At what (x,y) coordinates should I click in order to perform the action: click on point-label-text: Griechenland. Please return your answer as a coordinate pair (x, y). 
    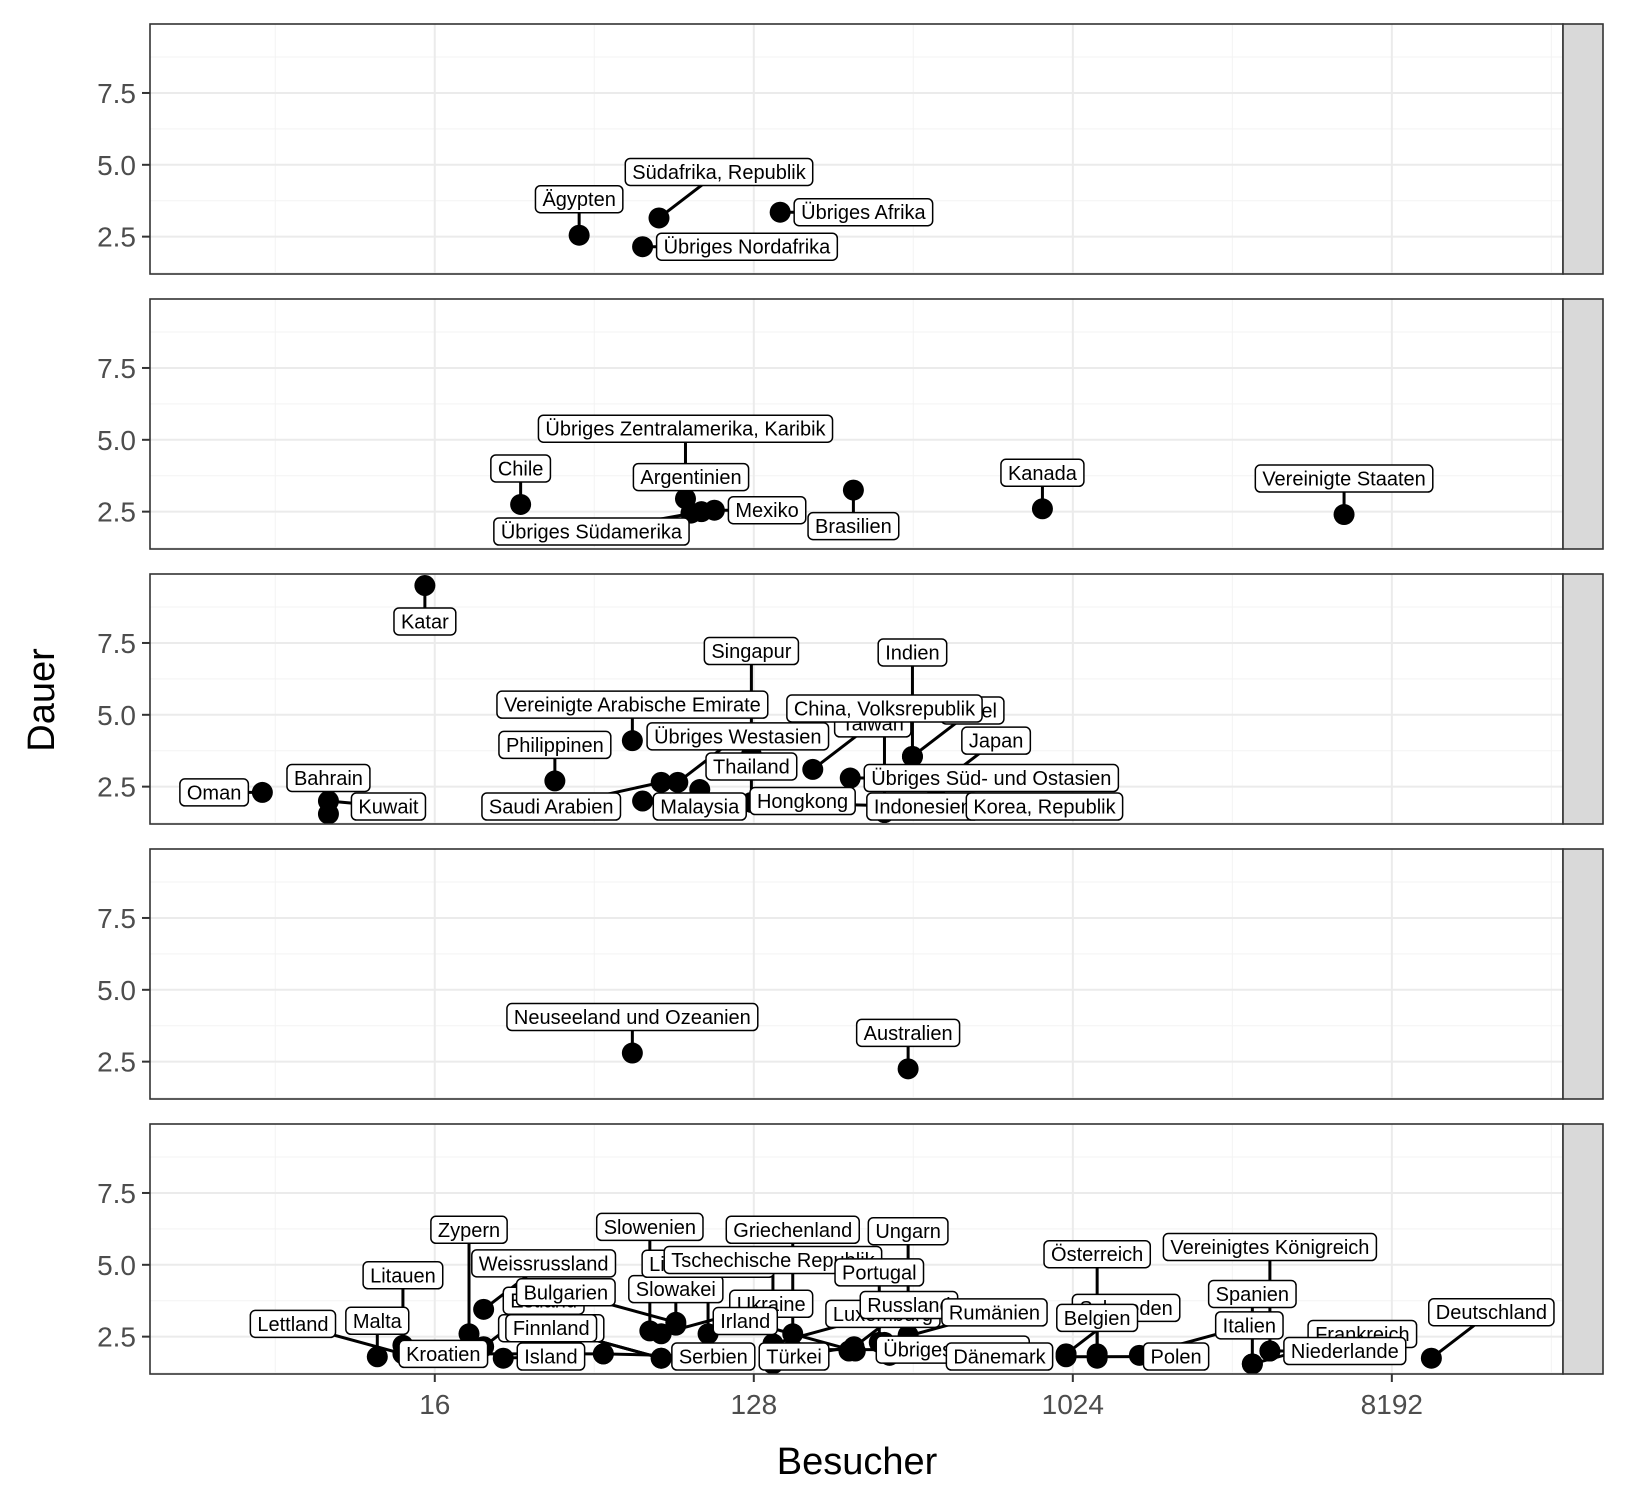
    Looking at the image, I should click on (792, 1231).